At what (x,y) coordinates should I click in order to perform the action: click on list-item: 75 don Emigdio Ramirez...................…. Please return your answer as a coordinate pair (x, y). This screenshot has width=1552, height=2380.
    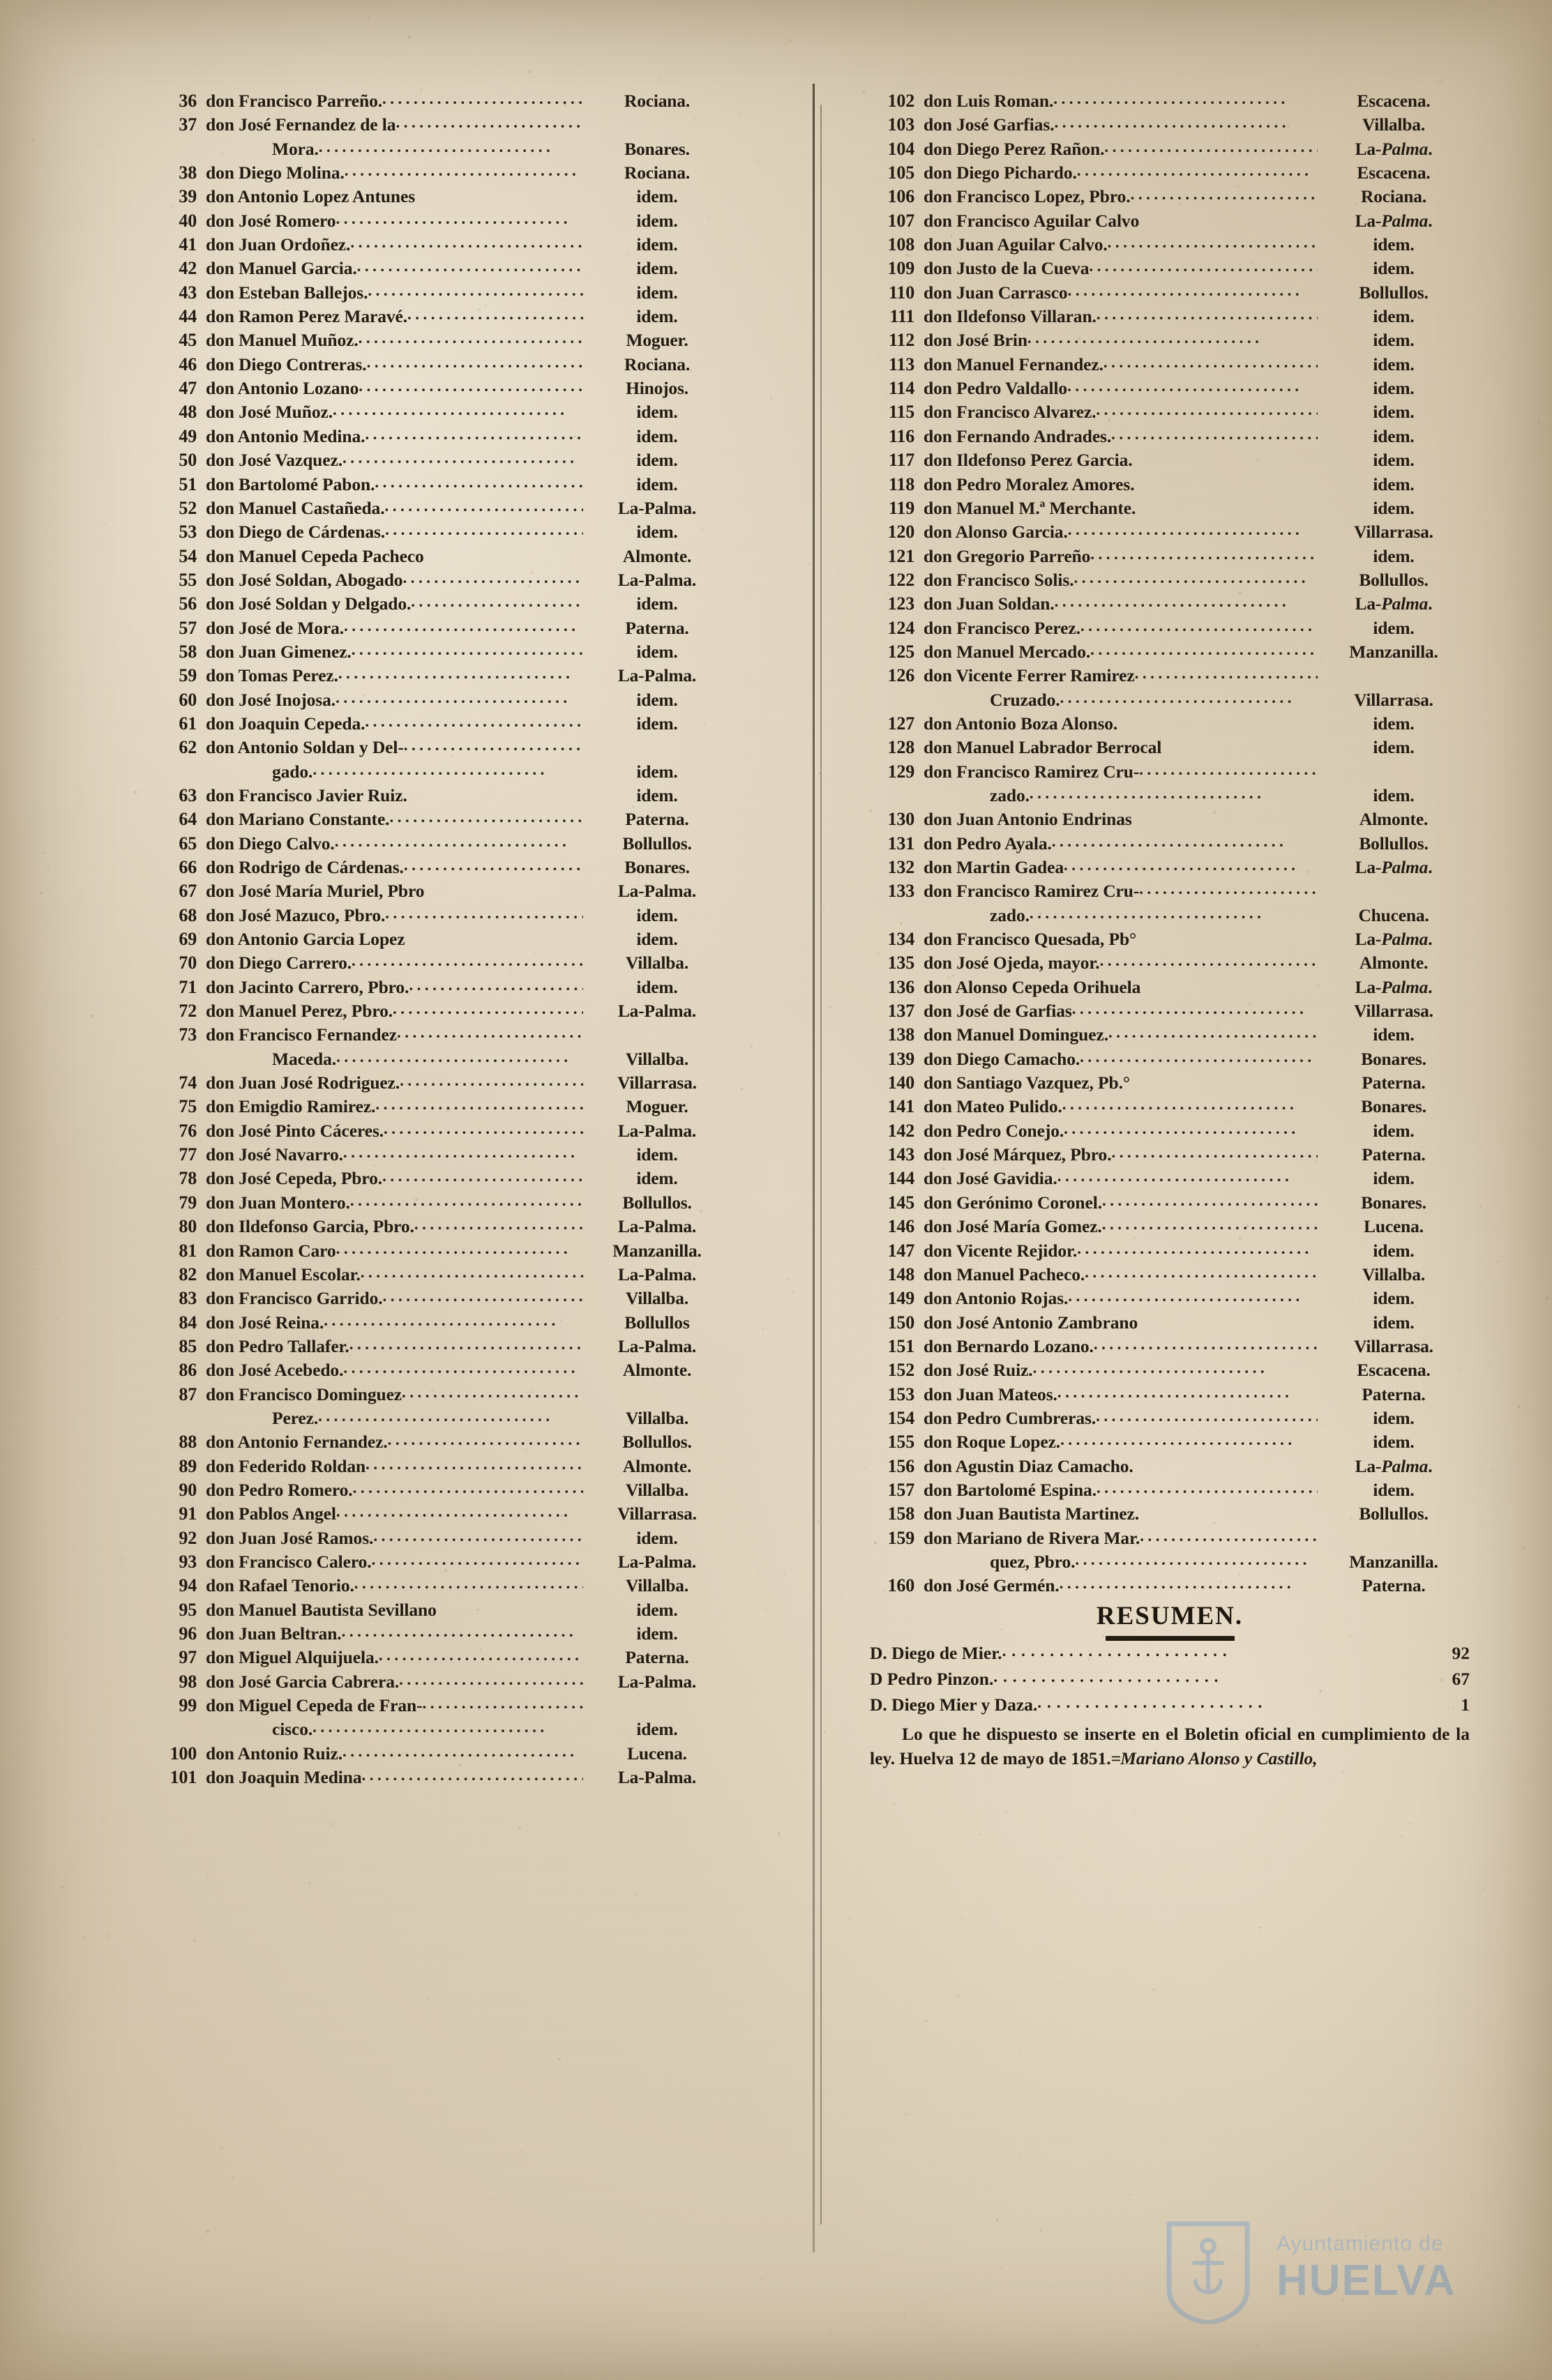
    Looking at the image, I should click on (445, 1107).